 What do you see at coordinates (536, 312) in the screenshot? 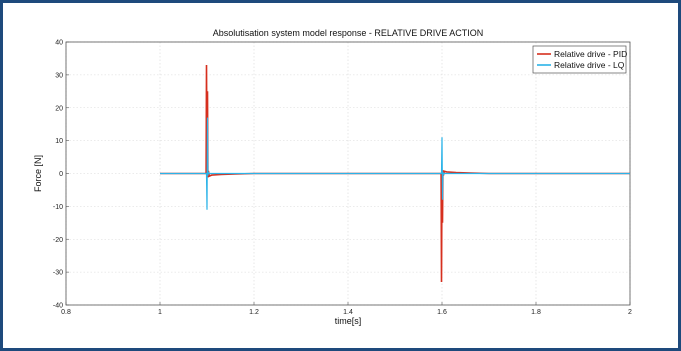
I see `x-tick-label: 1.8` at bounding box center [536, 312].